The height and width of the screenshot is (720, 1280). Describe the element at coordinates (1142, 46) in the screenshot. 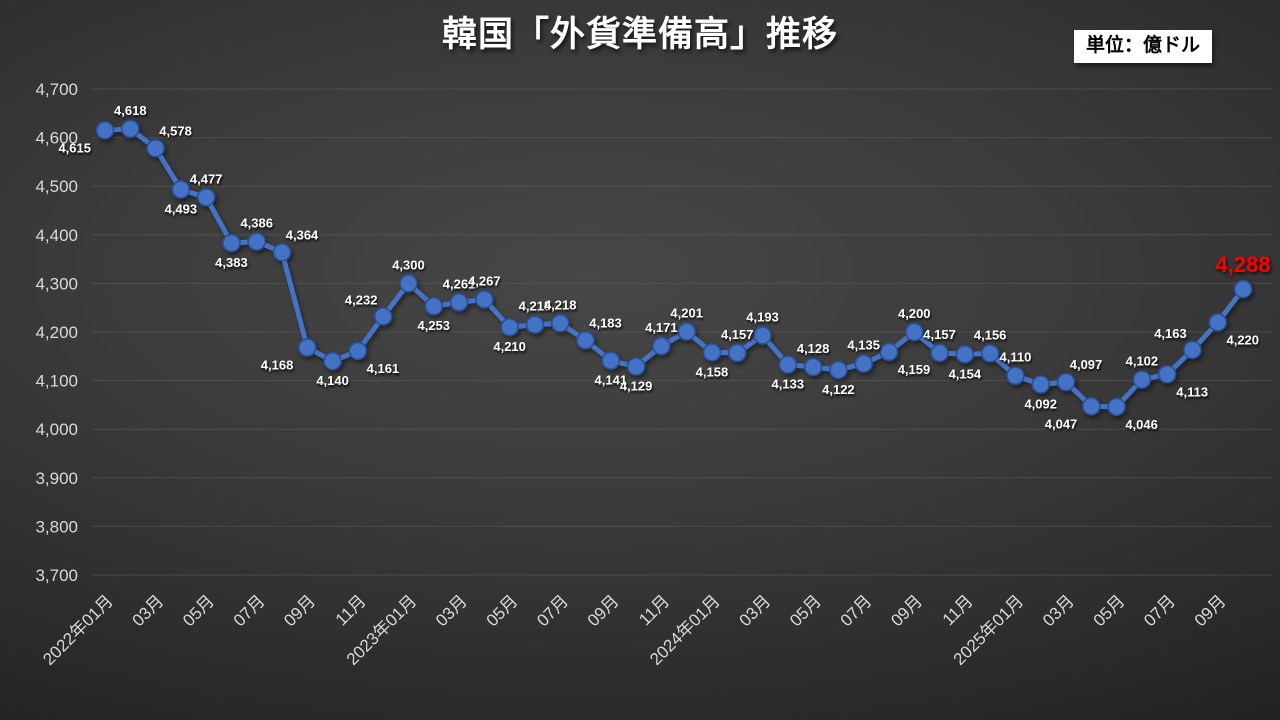

I see `unit-badge: 単位：億ドル` at that location.